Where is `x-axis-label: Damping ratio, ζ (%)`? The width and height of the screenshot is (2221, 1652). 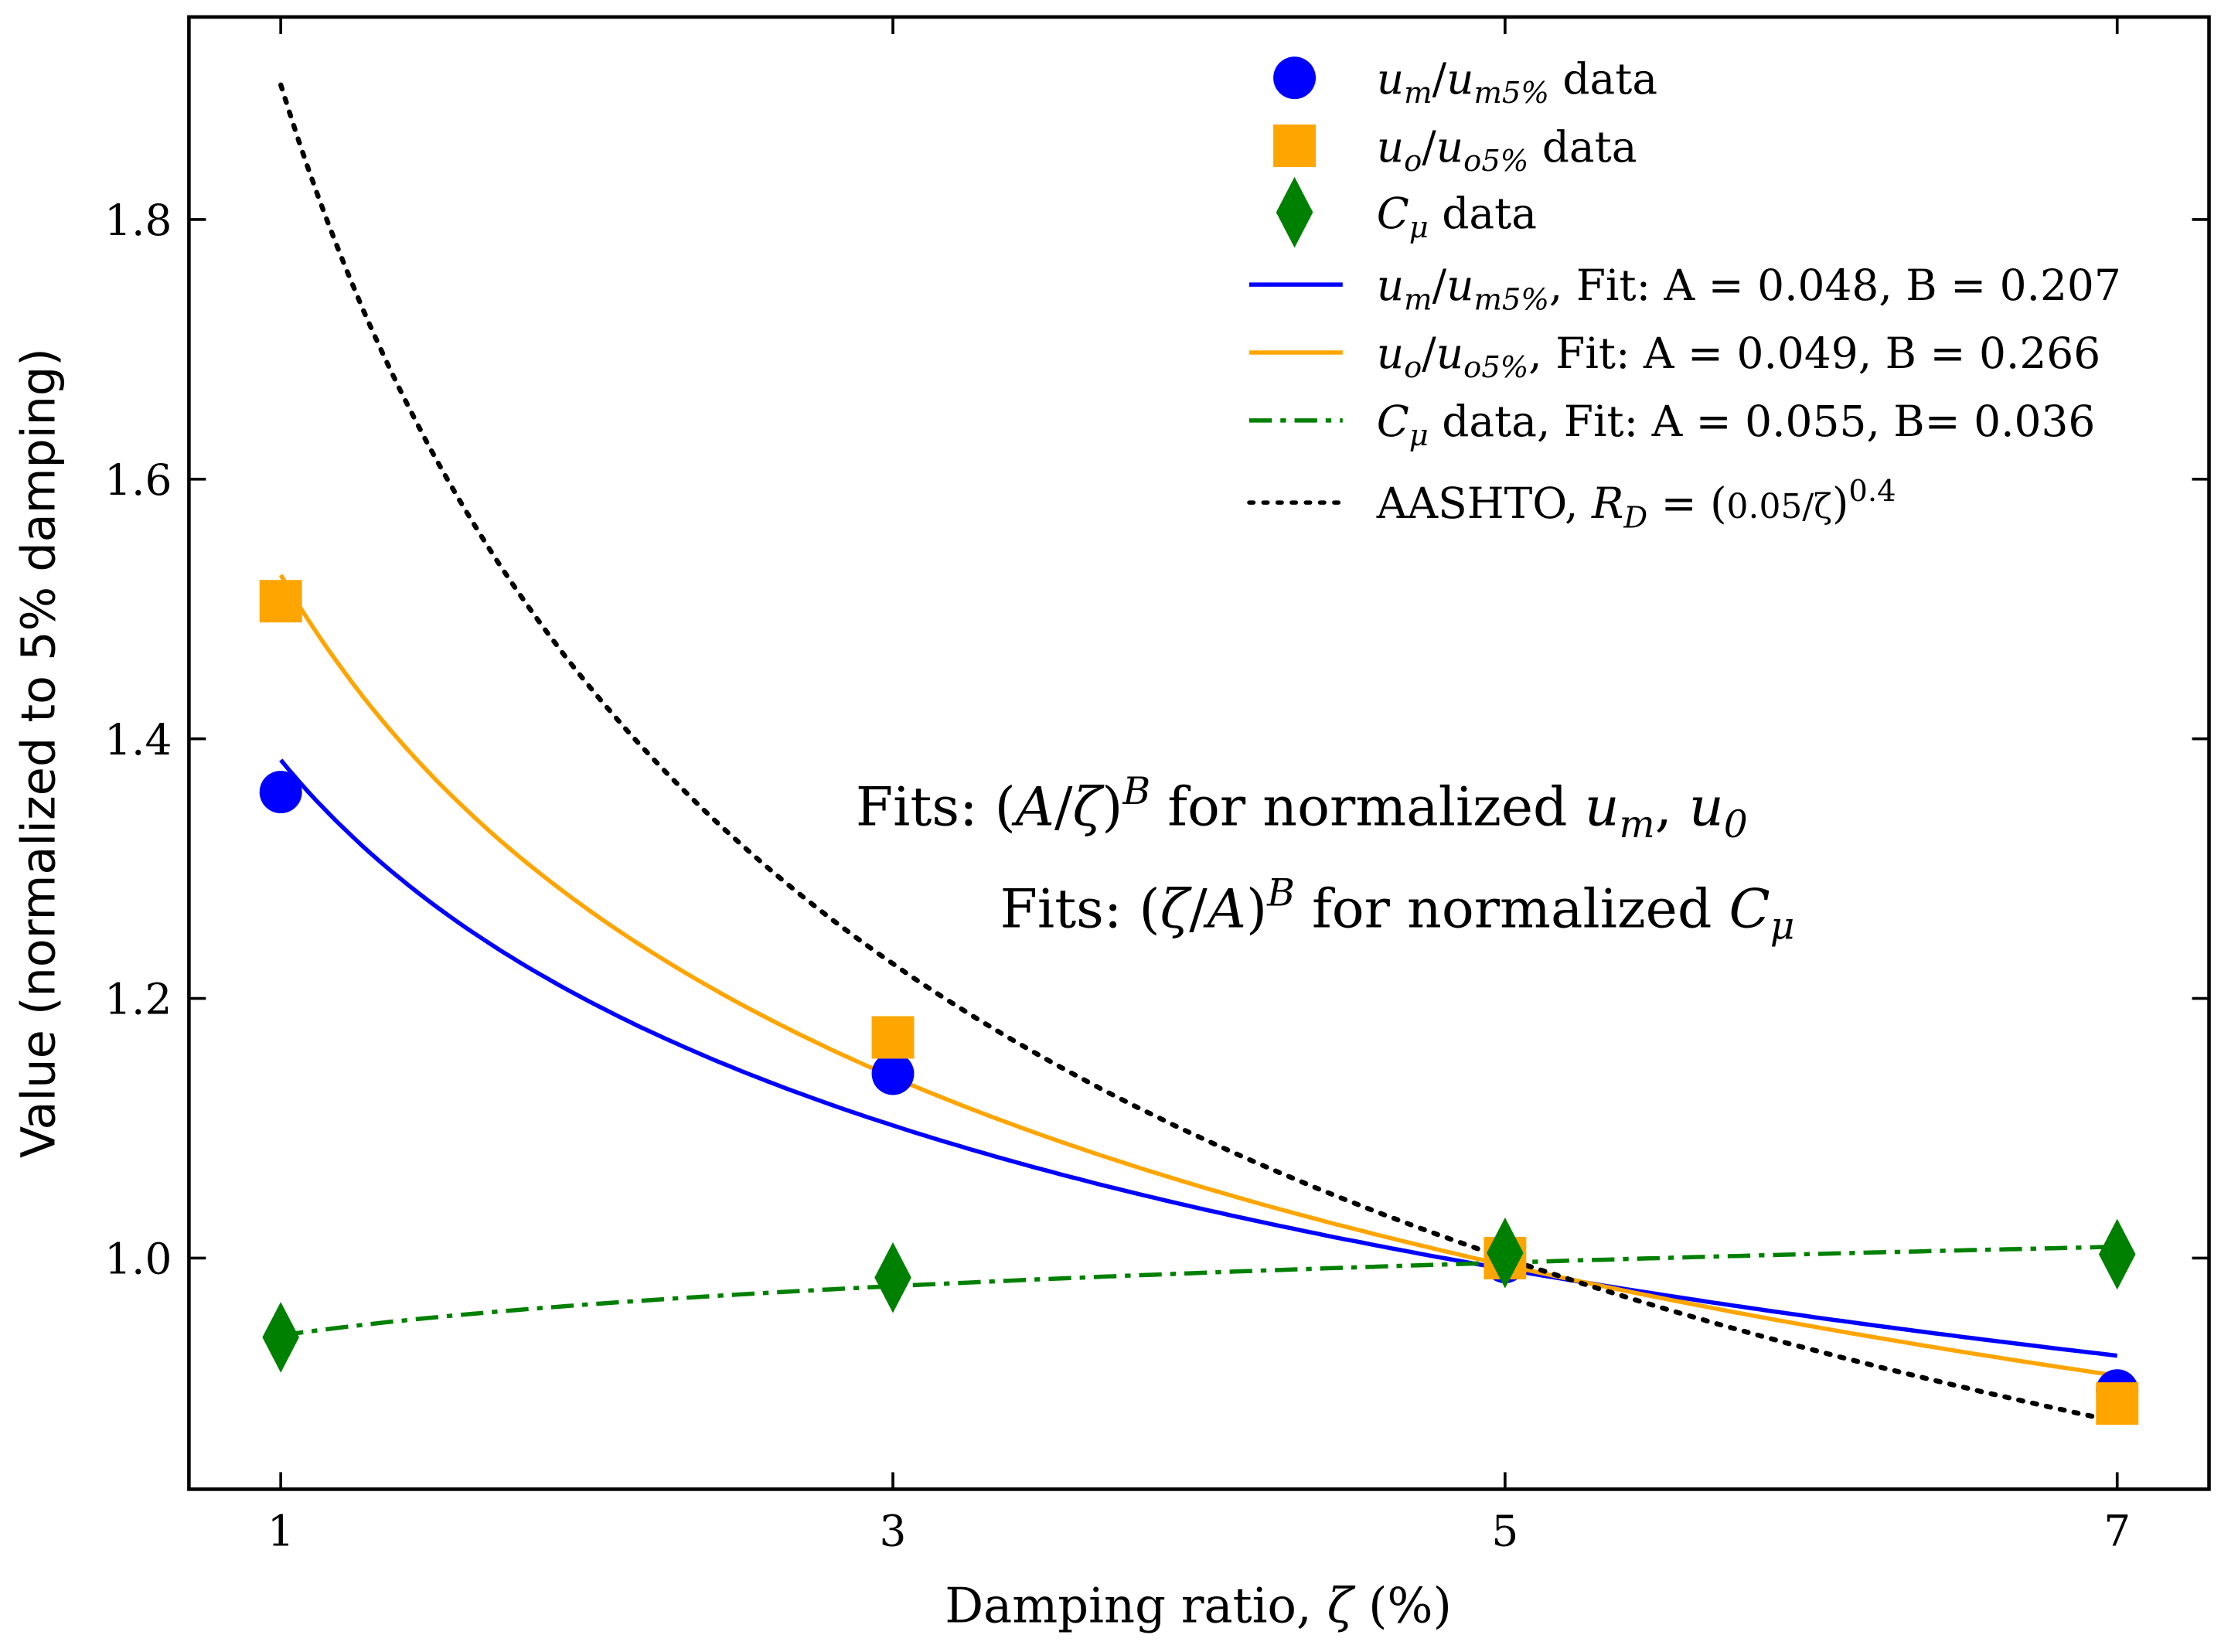 x-axis-label: Damping ratio, ζ (%) is located at coordinates (1198, 1606).